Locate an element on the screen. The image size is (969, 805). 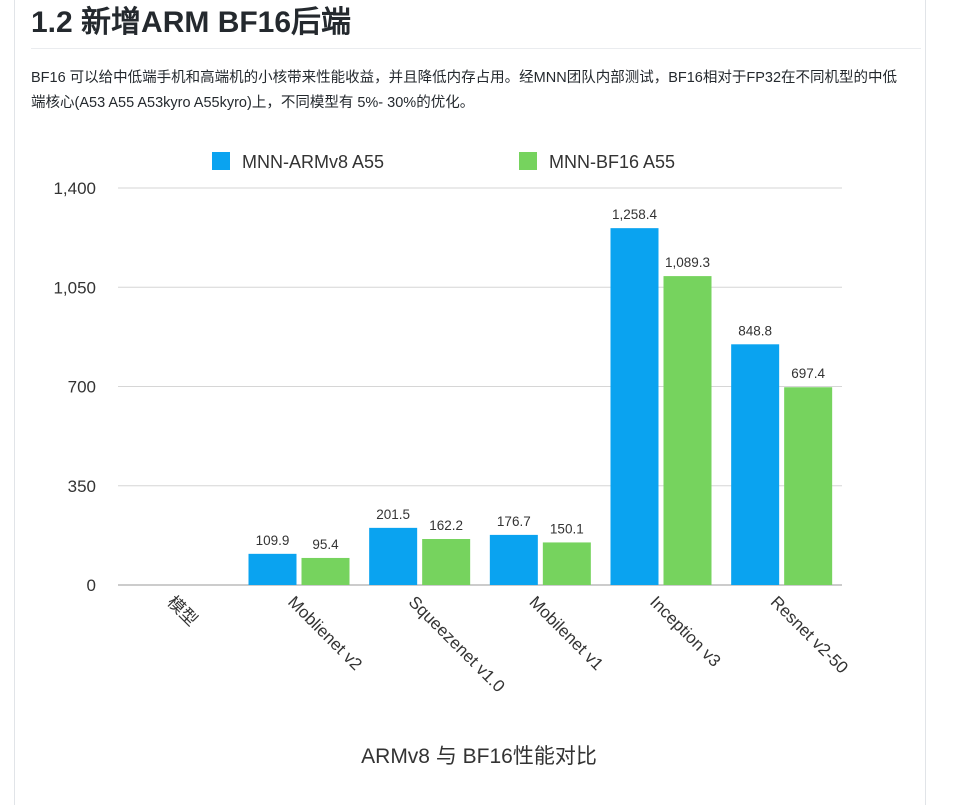
data-label: 109.9 is located at coordinates (273, 540).